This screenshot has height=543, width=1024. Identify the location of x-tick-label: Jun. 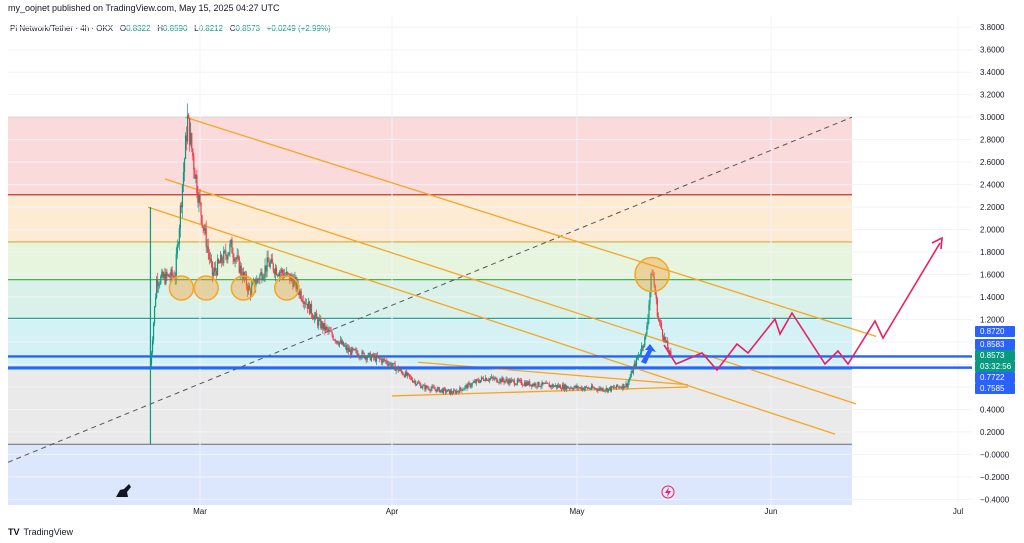
(771, 511).